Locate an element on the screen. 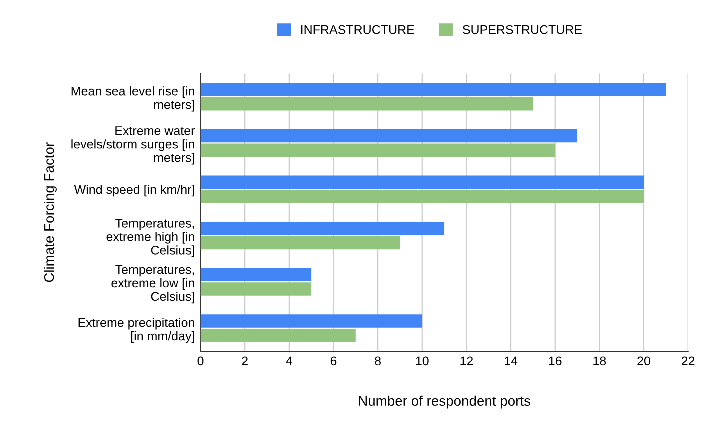 This screenshot has width=717, height=434. x-tick-label: 22 is located at coordinates (688, 361).